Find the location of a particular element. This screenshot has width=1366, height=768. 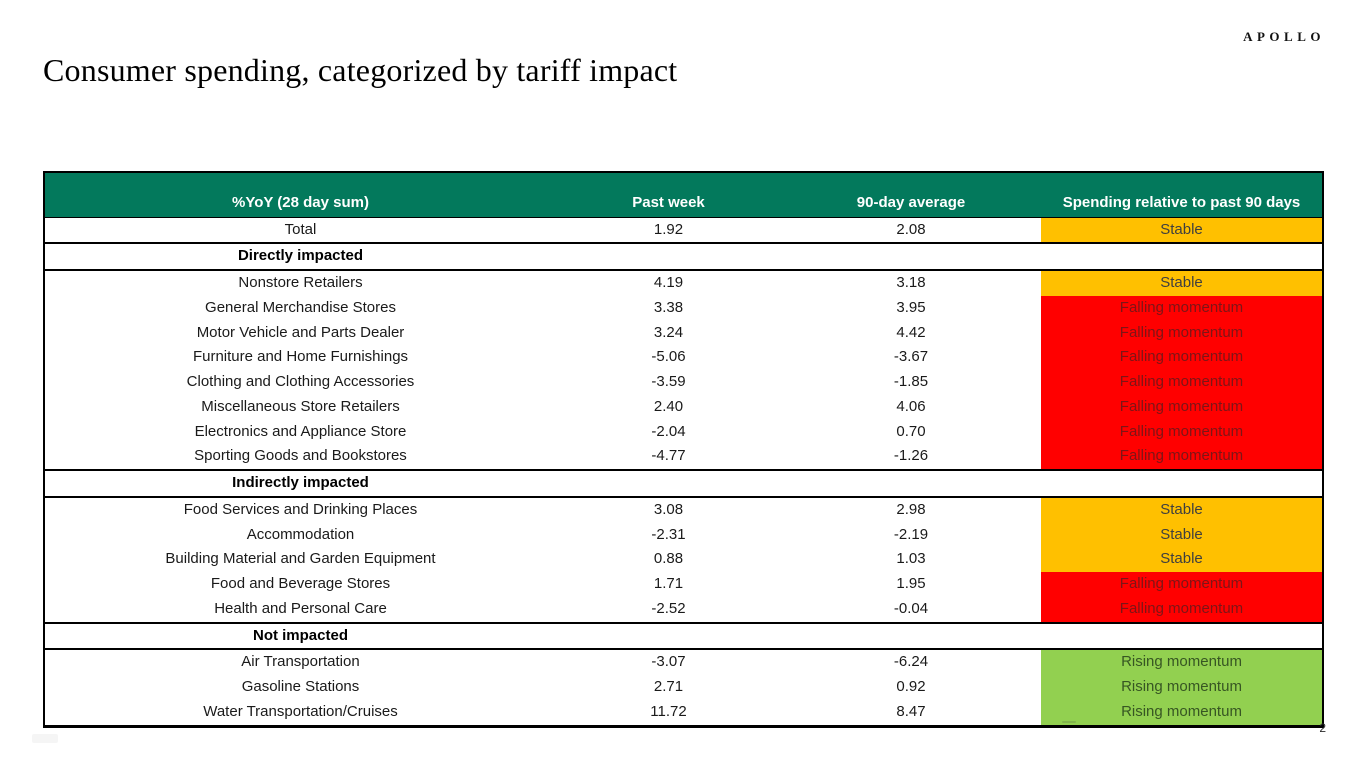

past-week-cell: 4.19 is located at coordinates (668, 282).